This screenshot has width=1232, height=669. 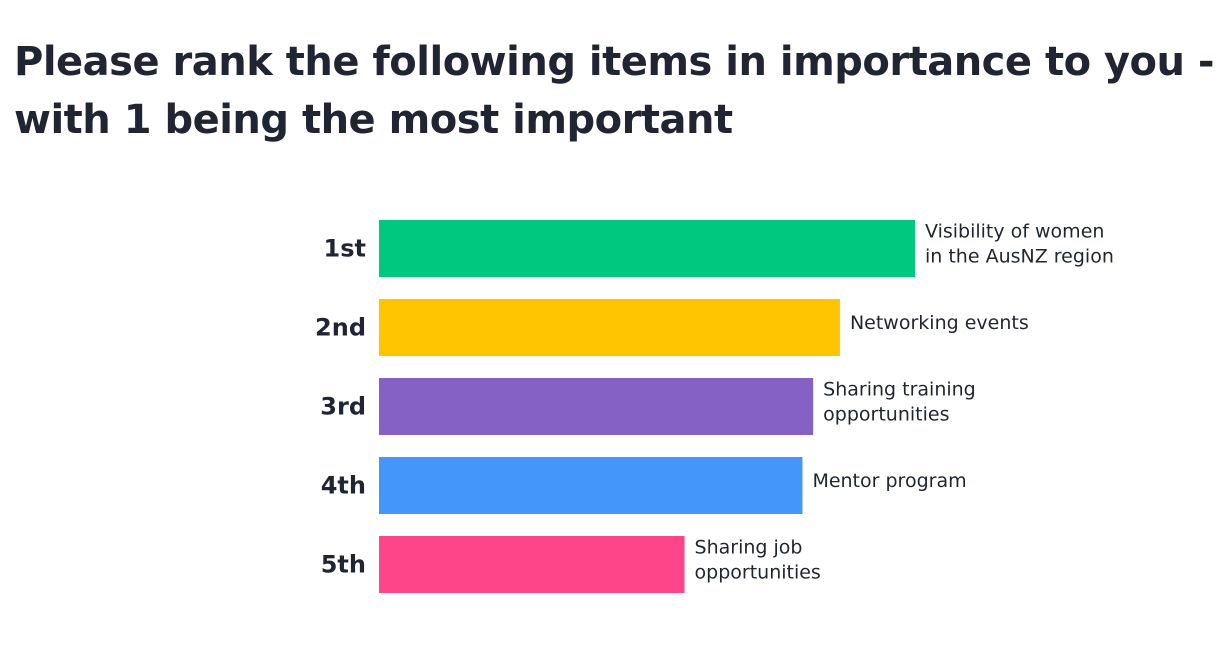 I want to click on item-label: in the AusNZ region, so click(x=1019, y=257).